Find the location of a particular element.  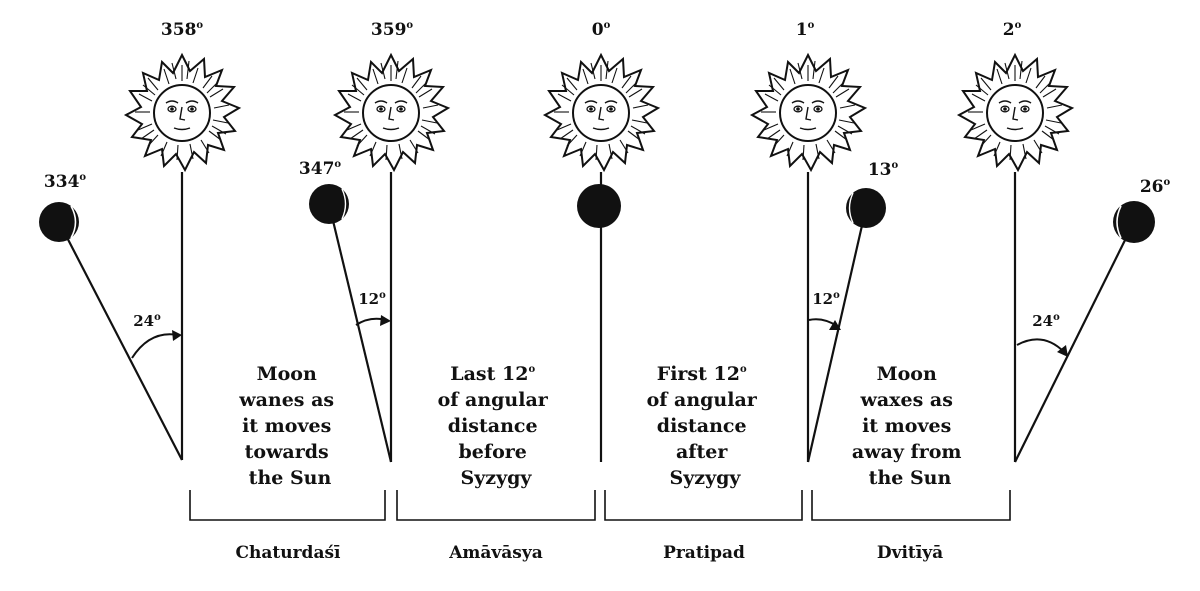

sun-degree-label: 2o is located at coordinates (1012, 30).